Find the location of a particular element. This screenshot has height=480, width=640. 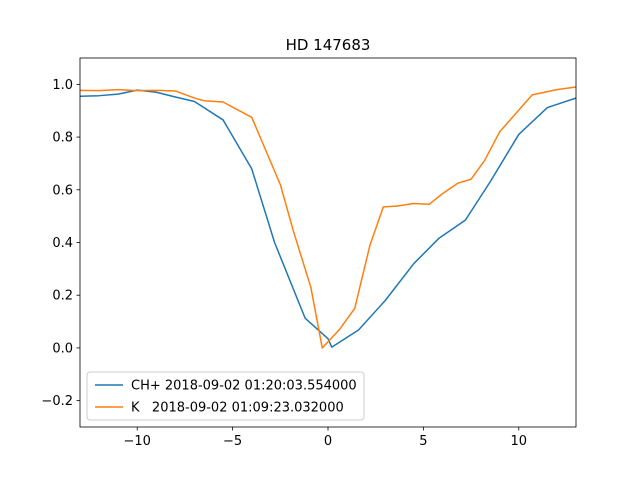

x-tick-label: −5 is located at coordinates (232, 441).